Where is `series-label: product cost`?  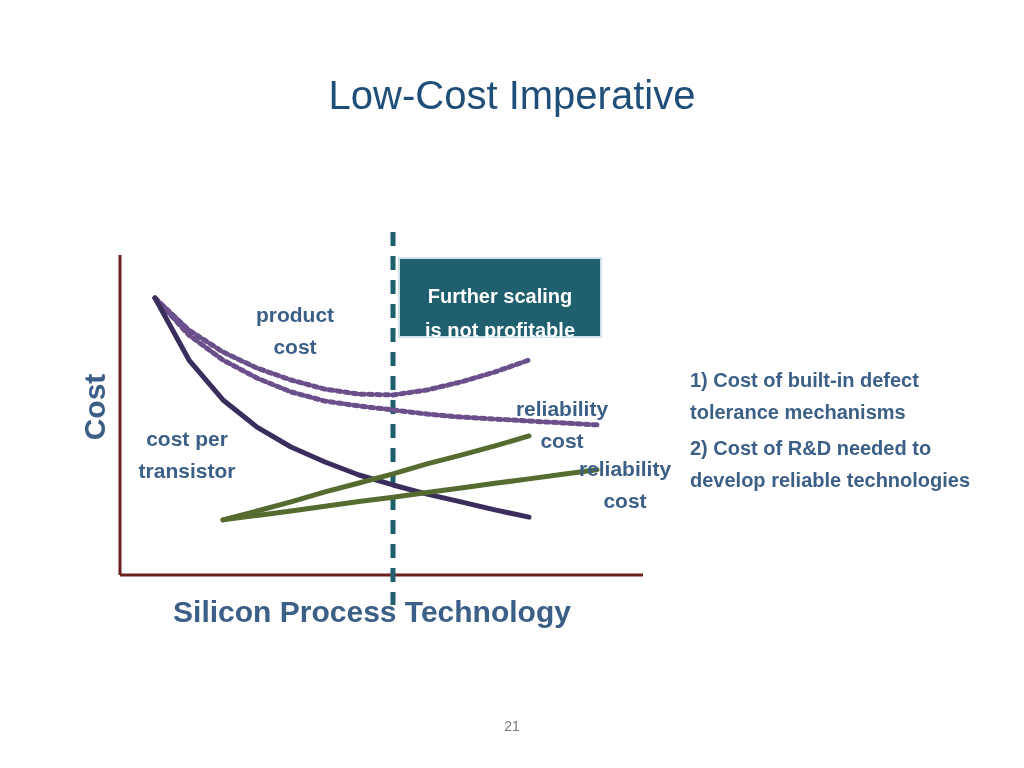
series-label: product cost is located at coordinates (295, 330).